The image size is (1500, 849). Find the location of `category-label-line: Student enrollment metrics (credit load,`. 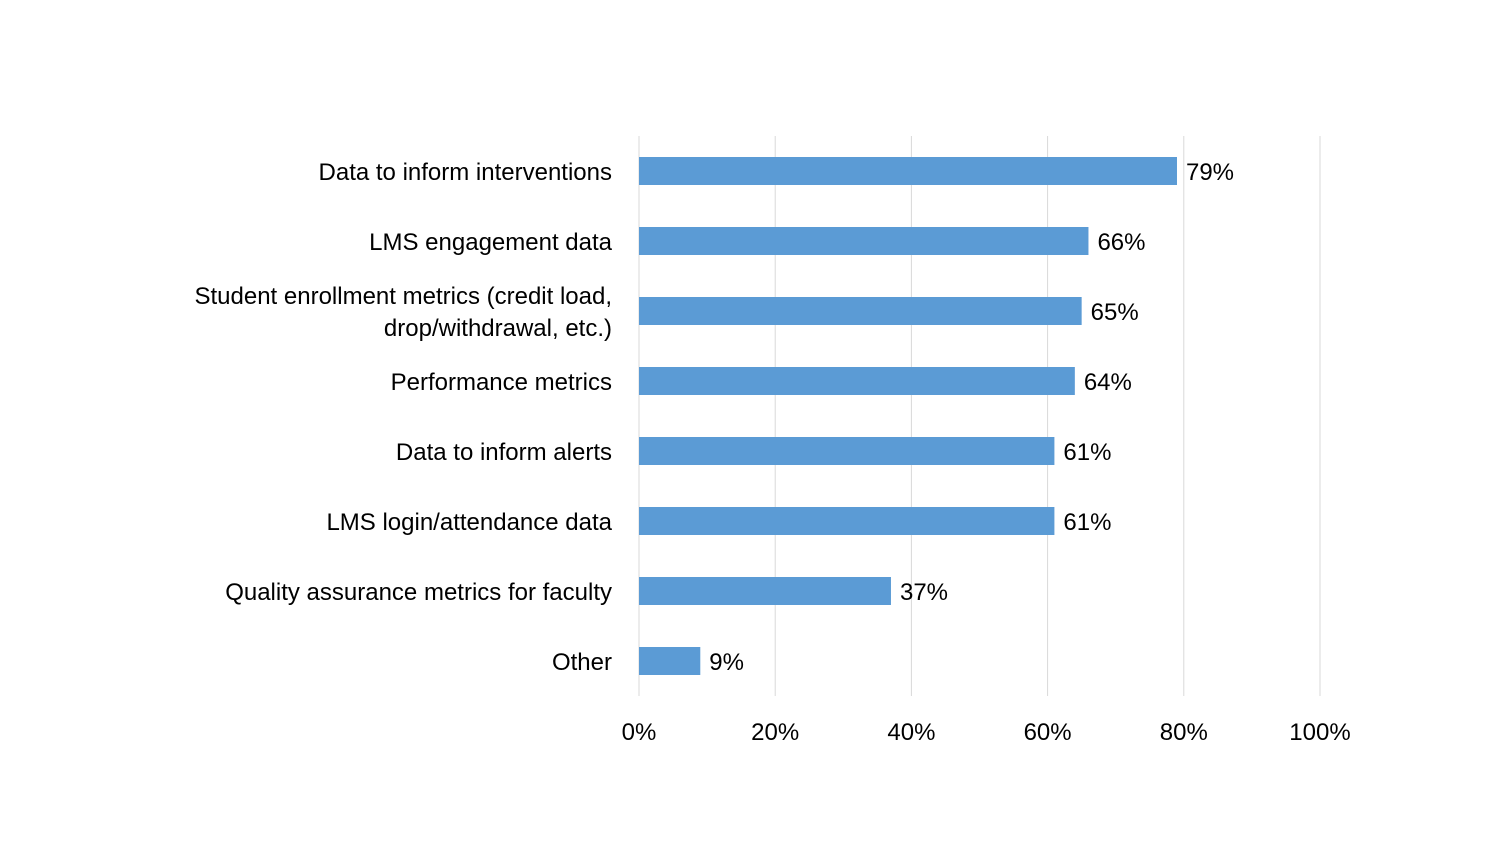

category-label-line: Student enrollment metrics (credit load, is located at coordinates (403, 296).